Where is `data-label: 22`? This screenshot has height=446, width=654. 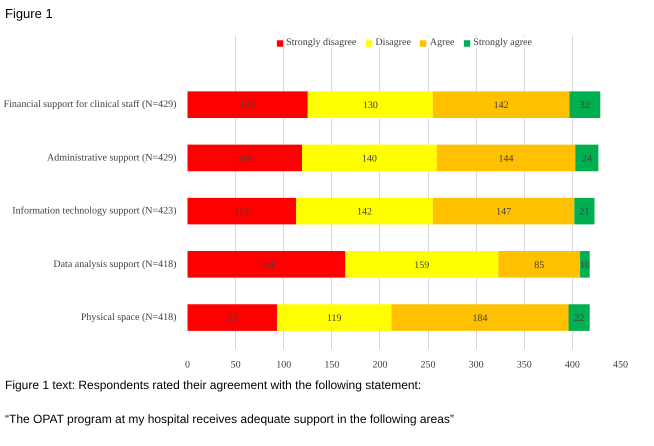 data-label: 22 is located at coordinates (579, 318).